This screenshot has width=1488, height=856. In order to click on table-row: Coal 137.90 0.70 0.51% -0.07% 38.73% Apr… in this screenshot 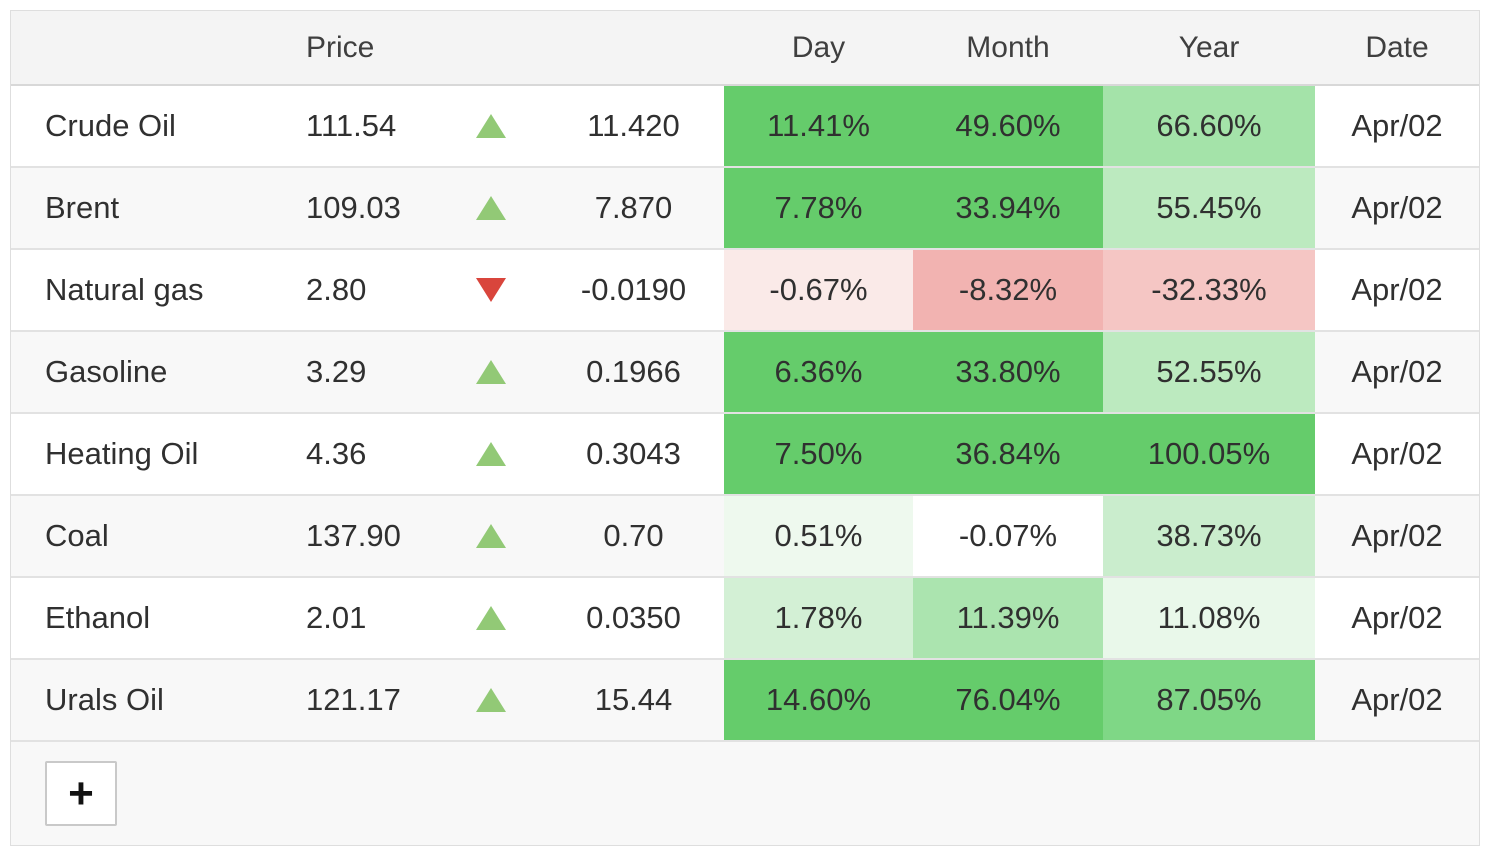, I will do `click(745, 537)`.